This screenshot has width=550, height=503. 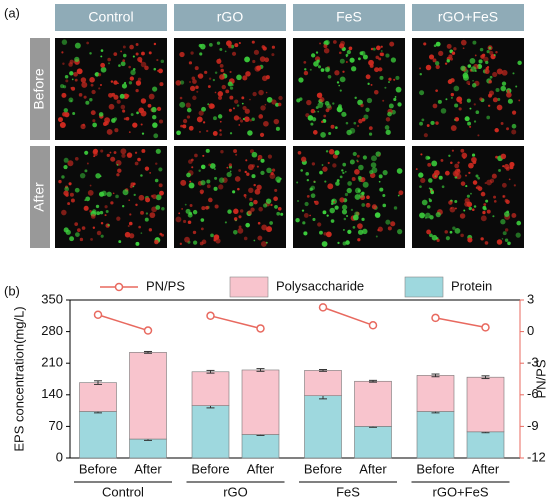 What do you see at coordinates (349, 17) in the screenshot?
I see `column-header-label: FeS` at bounding box center [349, 17].